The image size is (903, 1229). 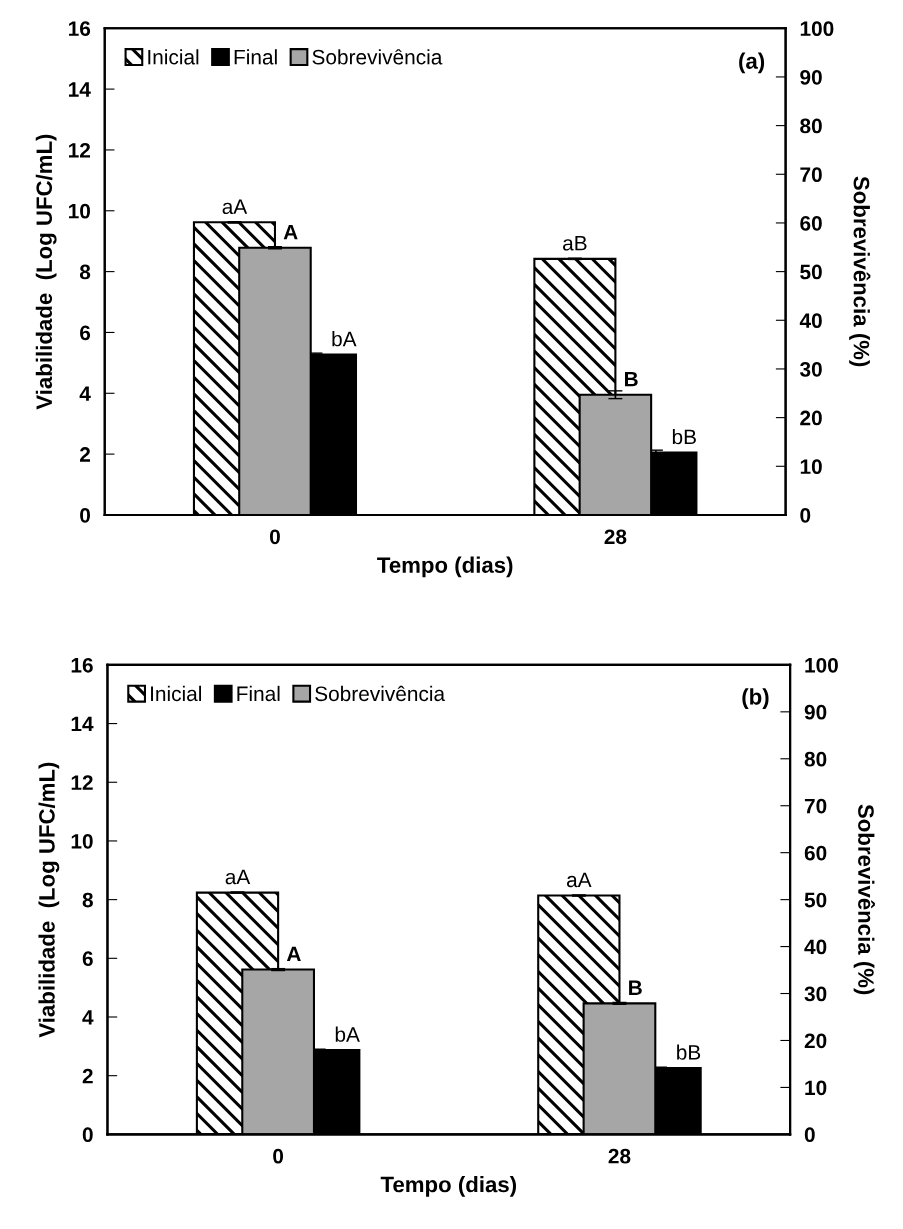 I want to click on annotation: (a), so click(x=752, y=63).